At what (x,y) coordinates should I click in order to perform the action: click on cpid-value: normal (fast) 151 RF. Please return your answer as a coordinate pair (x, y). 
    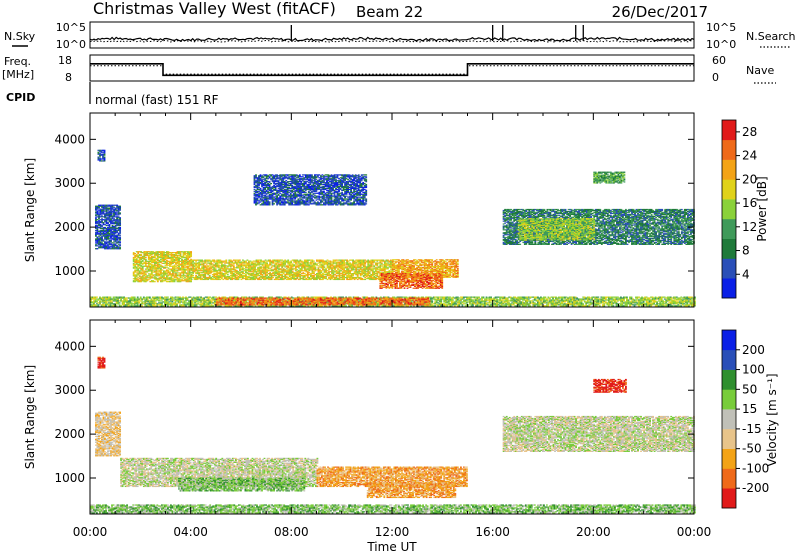
    Looking at the image, I should click on (157, 100).